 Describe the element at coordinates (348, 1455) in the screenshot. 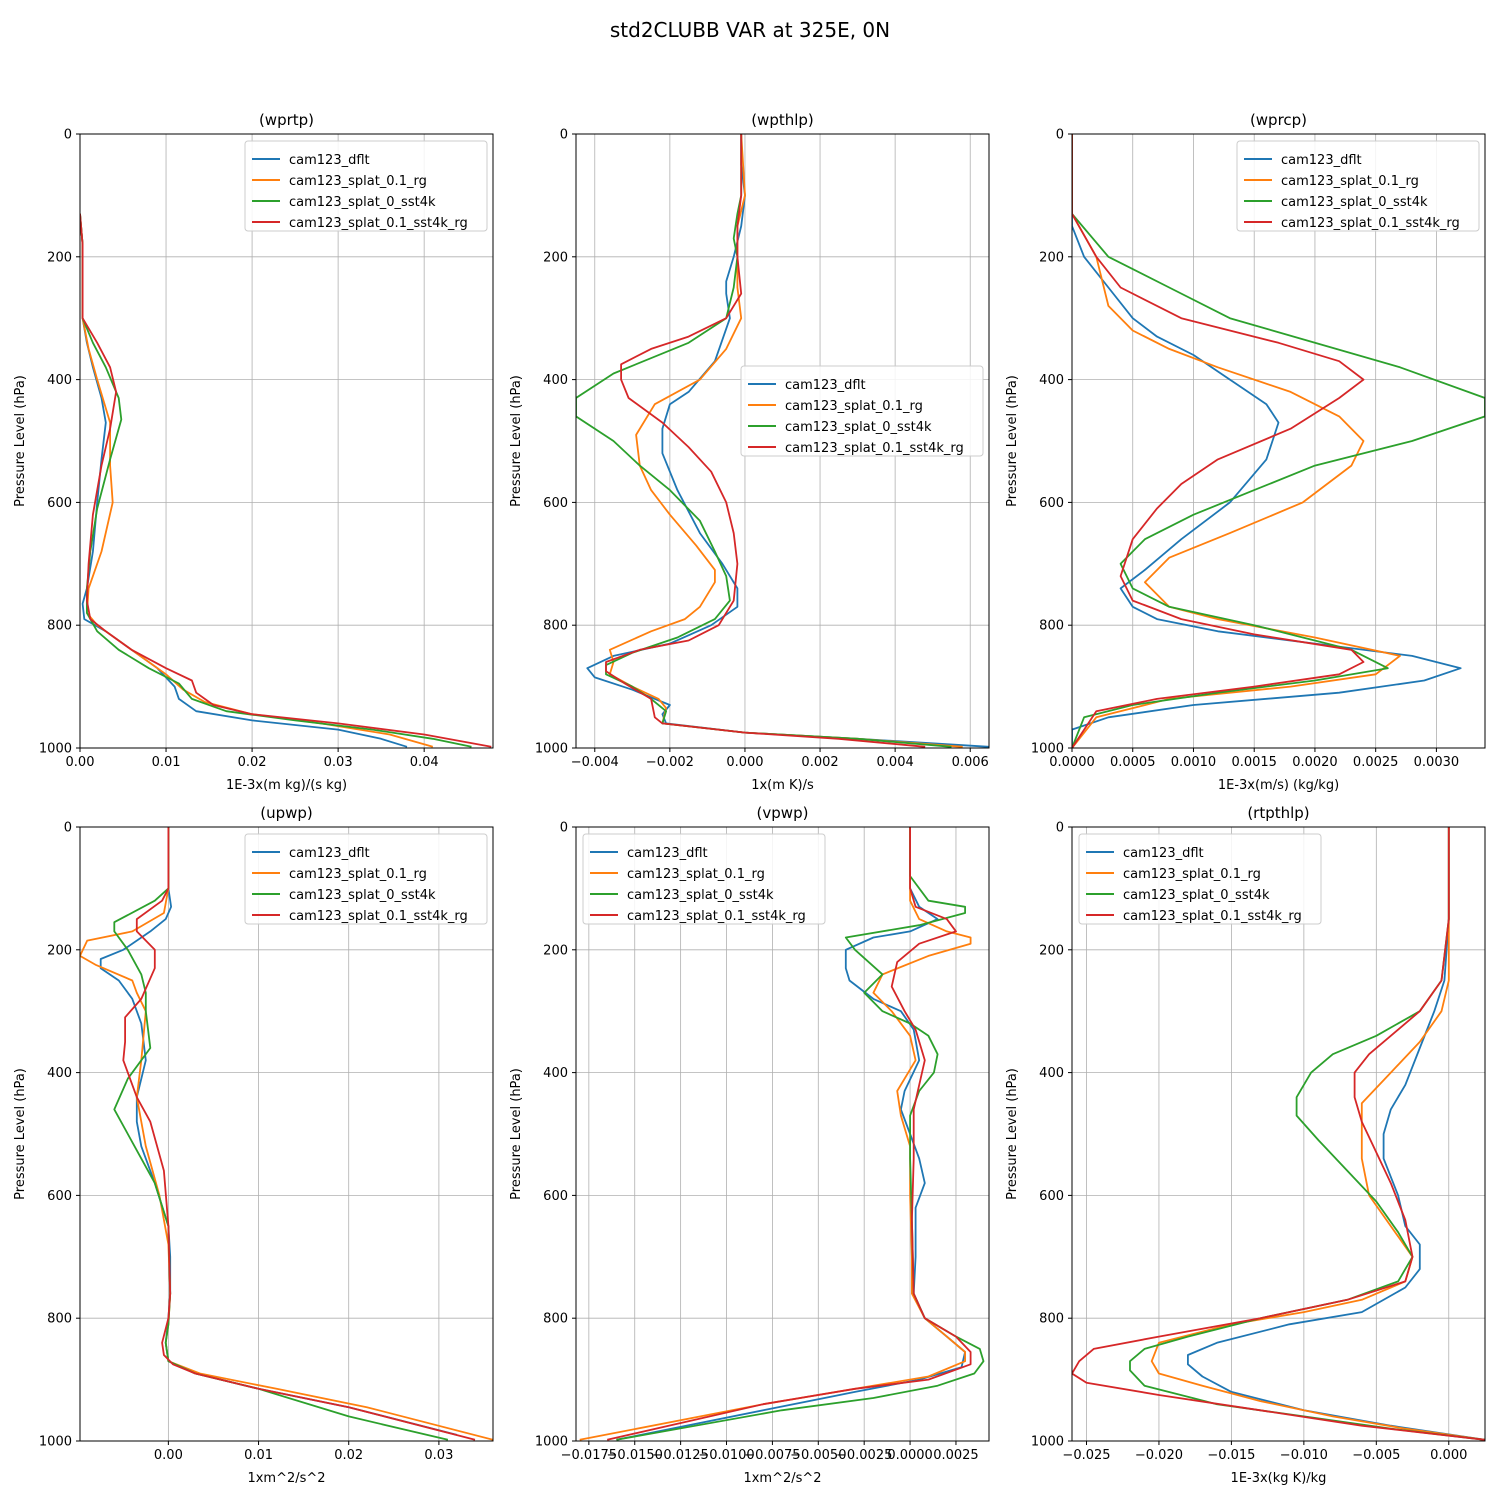

I see `x-tick-label: 0.02` at that location.